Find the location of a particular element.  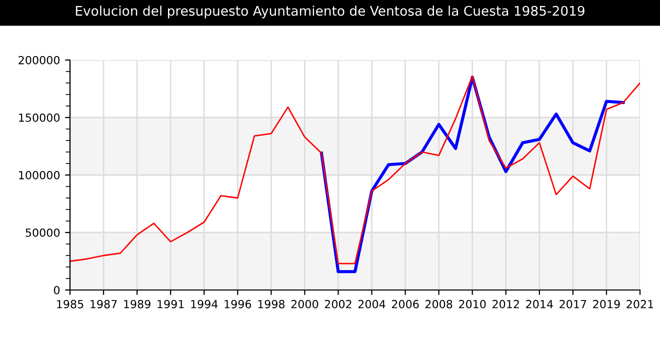

y-tick-label: 100000 is located at coordinates (39, 175).